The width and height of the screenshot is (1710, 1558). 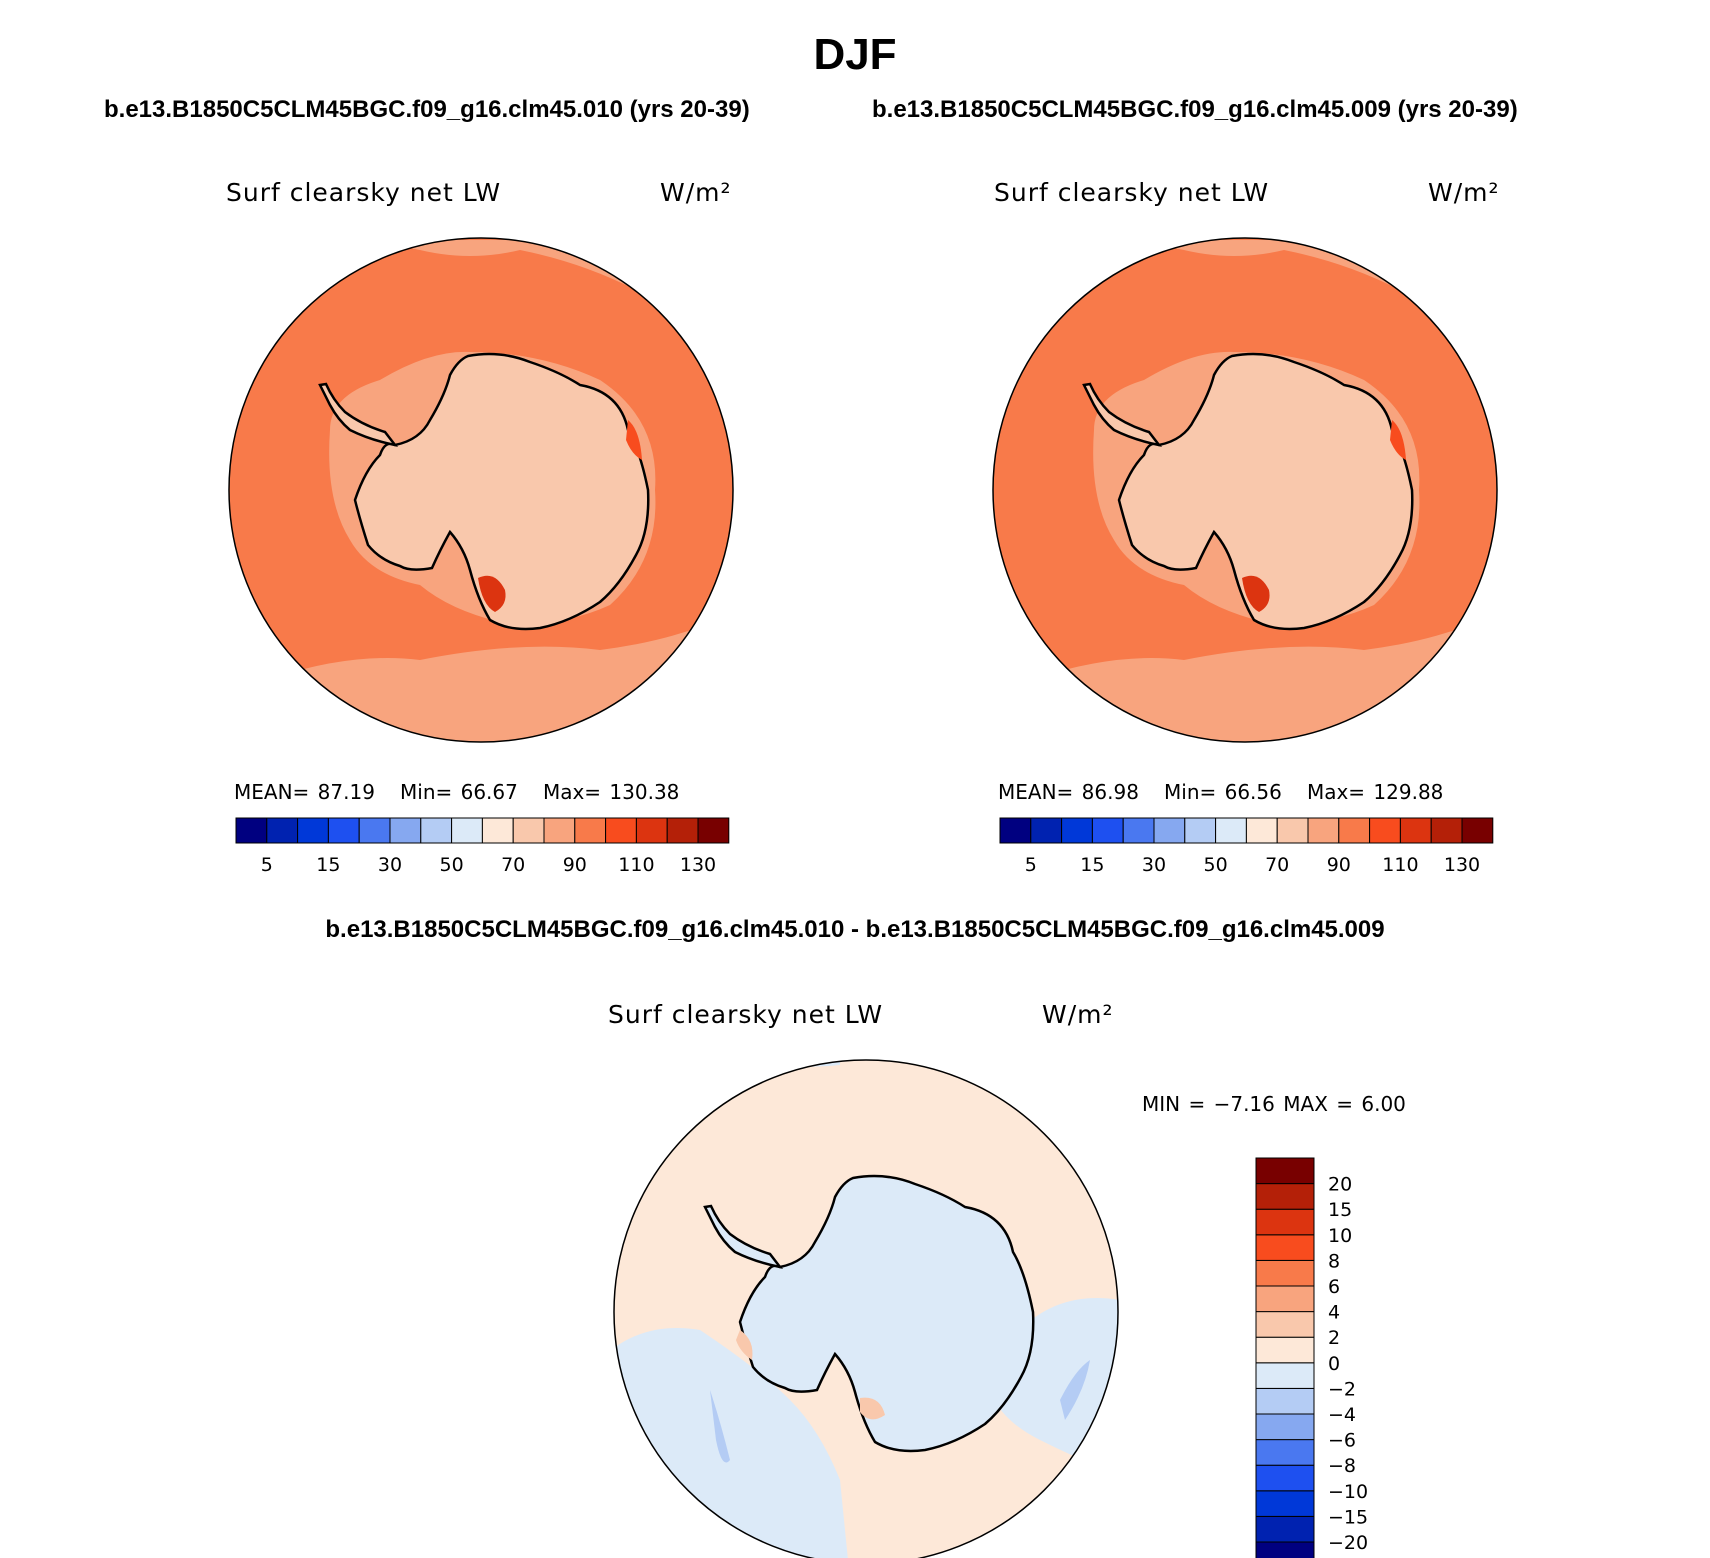 I want to click on colorbar-tick-label: 20, so click(x=1340, y=1185).